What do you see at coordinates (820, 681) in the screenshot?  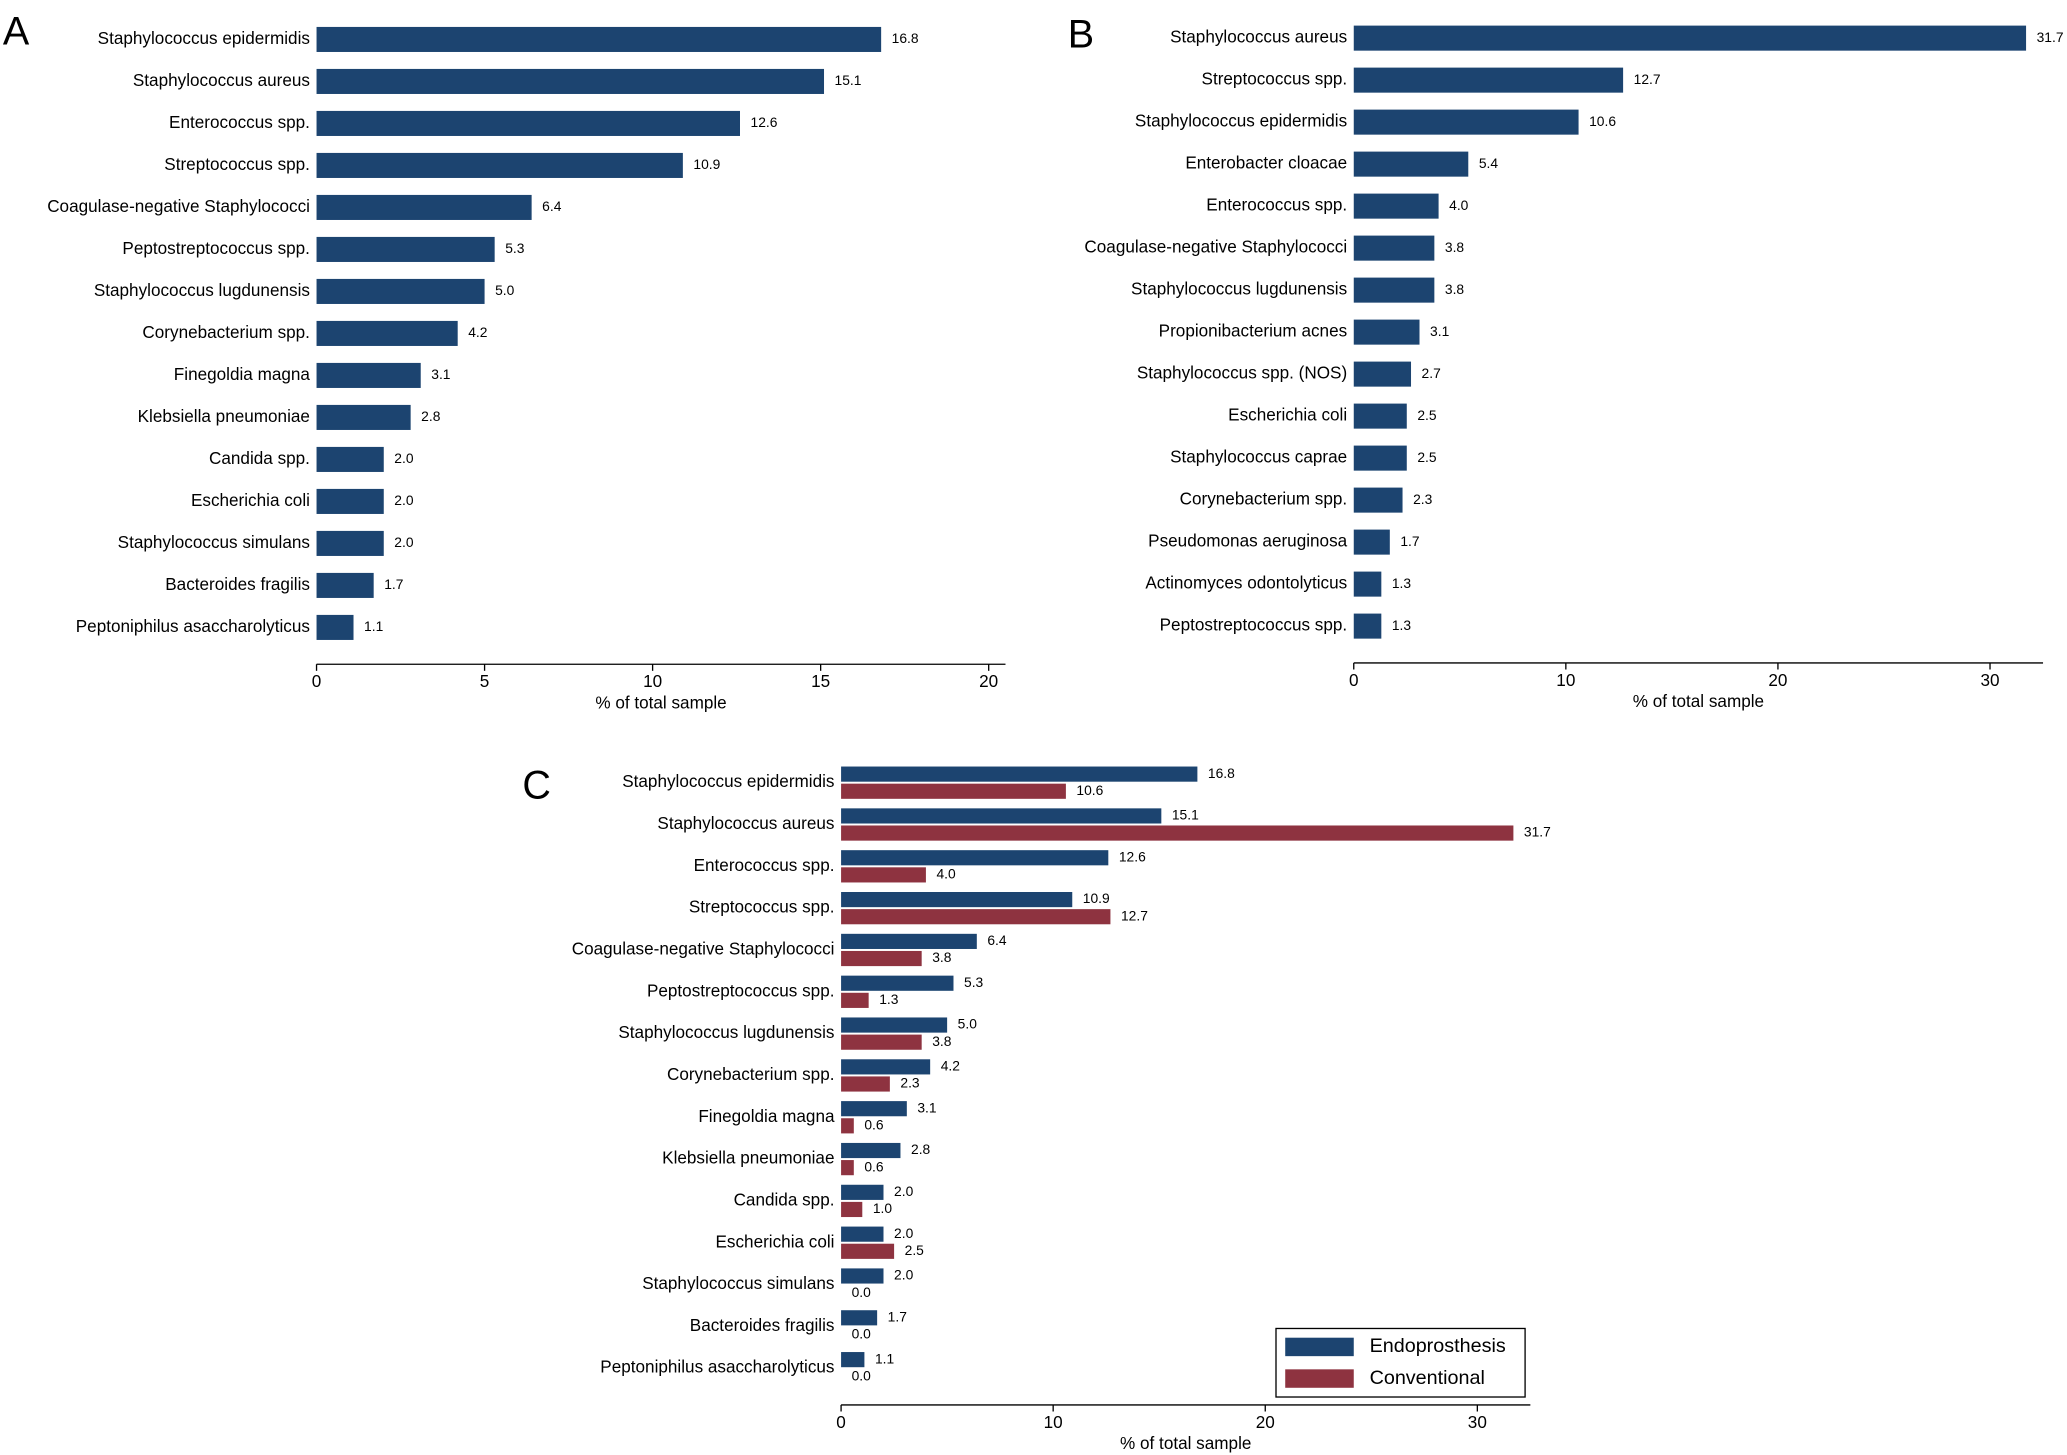 I see `x-tick-label: 15` at bounding box center [820, 681].